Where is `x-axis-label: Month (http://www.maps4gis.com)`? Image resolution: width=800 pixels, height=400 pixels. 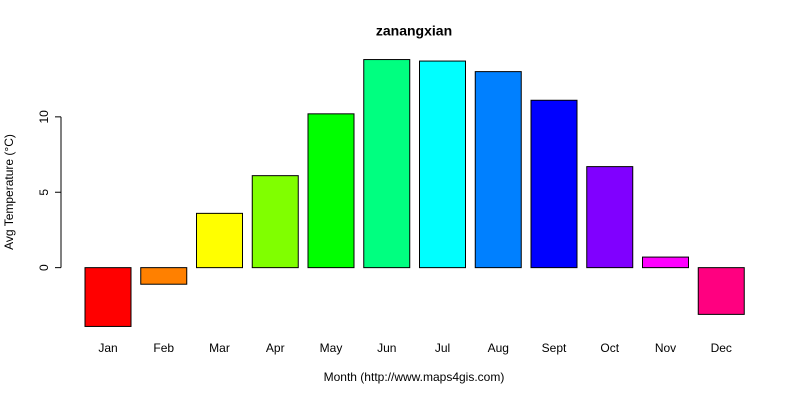
x-axis-label: Month (http://www.maps4gis.com) is located at coordinates (414, 377).